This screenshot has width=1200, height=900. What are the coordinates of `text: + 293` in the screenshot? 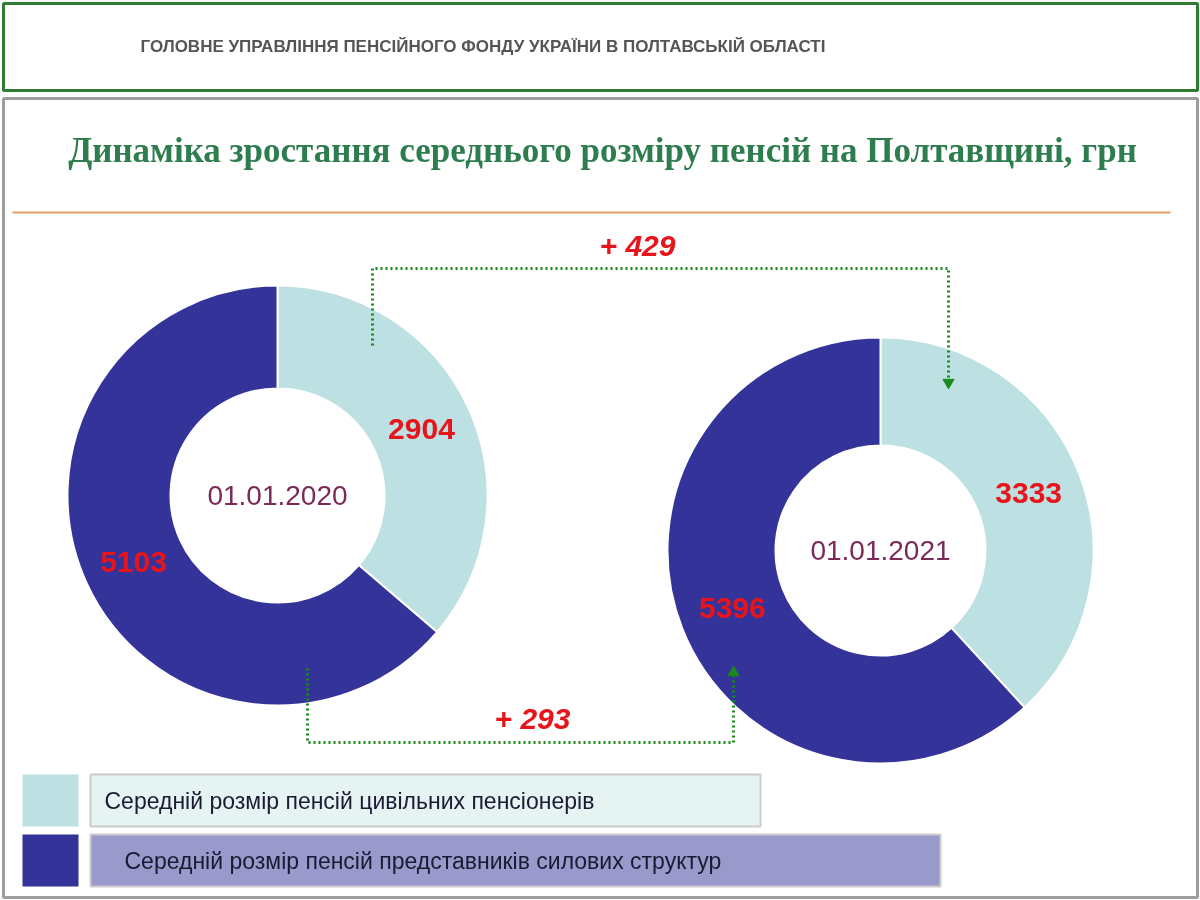 It's located at (532, 718).